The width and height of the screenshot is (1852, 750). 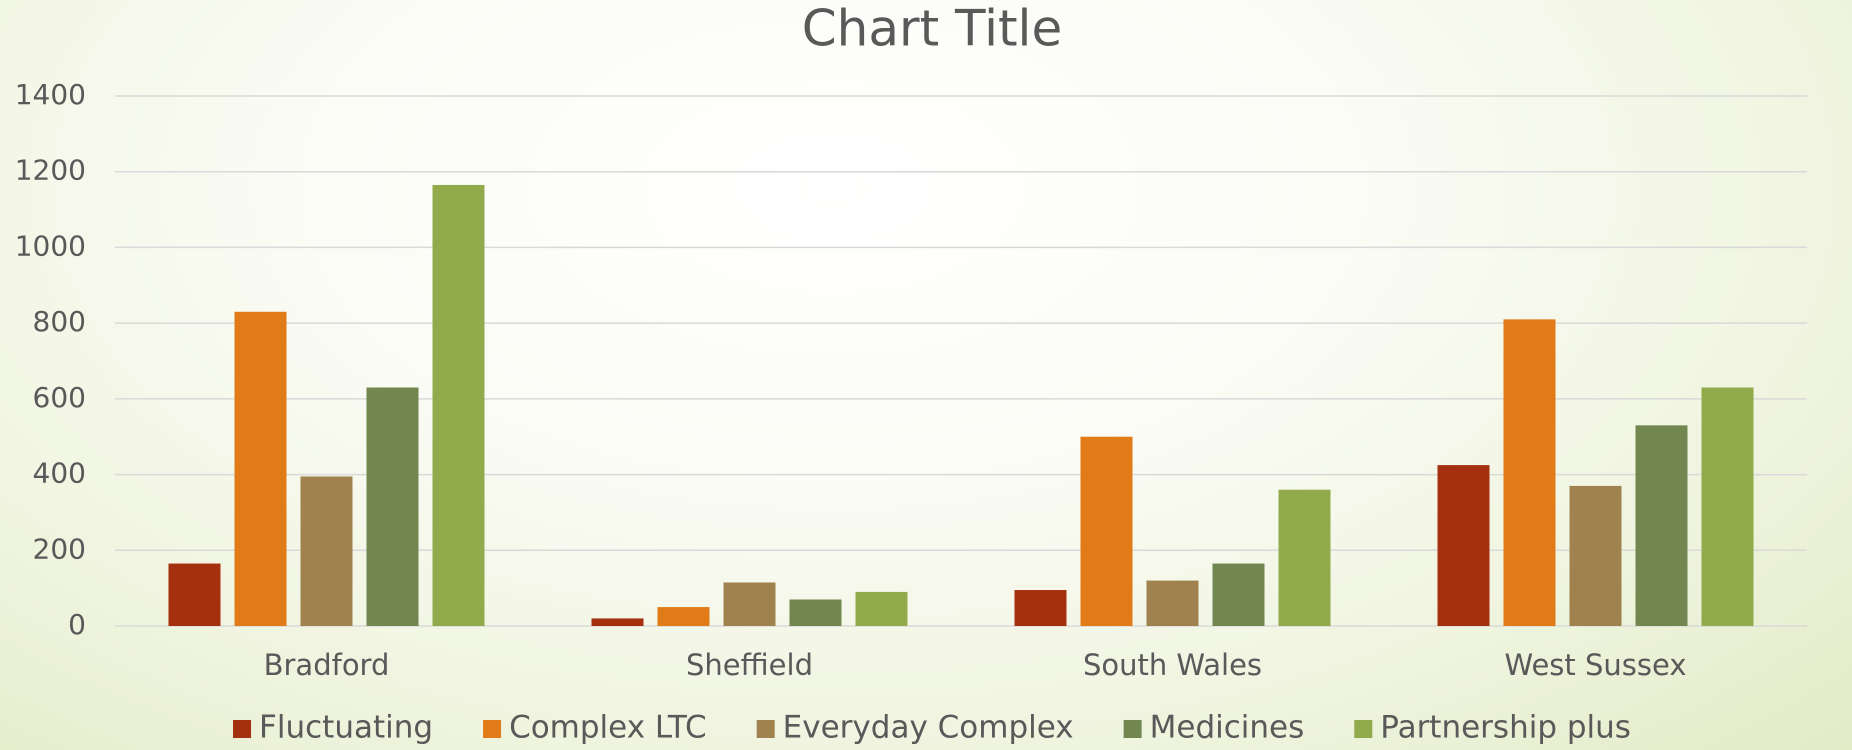 I want to click on x-tick-label: South Wales, so click(x=1172, y=665).